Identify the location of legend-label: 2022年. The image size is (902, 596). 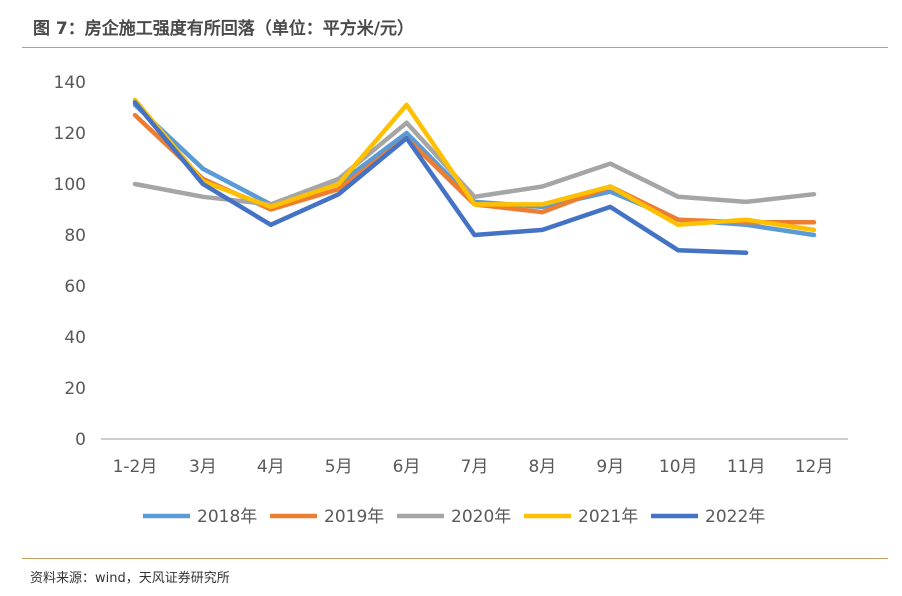
(735, 517).